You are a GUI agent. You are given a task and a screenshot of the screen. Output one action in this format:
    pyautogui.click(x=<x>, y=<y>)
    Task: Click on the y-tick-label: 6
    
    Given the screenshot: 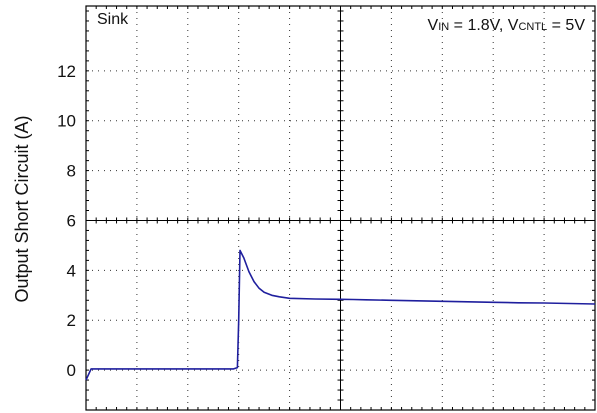 What is the action you would take?
    pyautogui.click(x=71, y=220)
    